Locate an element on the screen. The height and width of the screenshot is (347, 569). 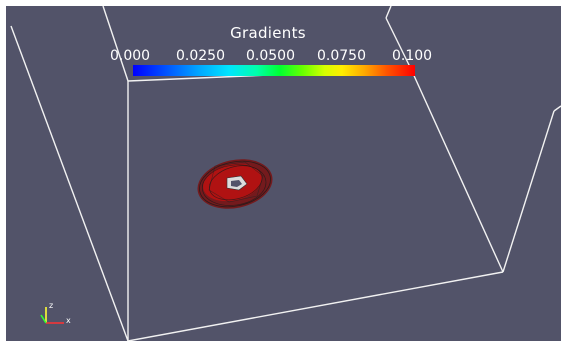
colorbar-gradient is located at coordinates (274, 70).